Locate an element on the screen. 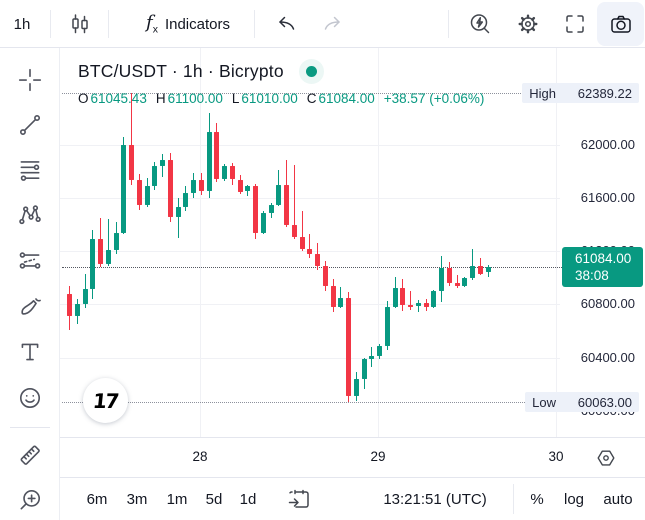  go-to-date-button is located at coordinates (299, 499).